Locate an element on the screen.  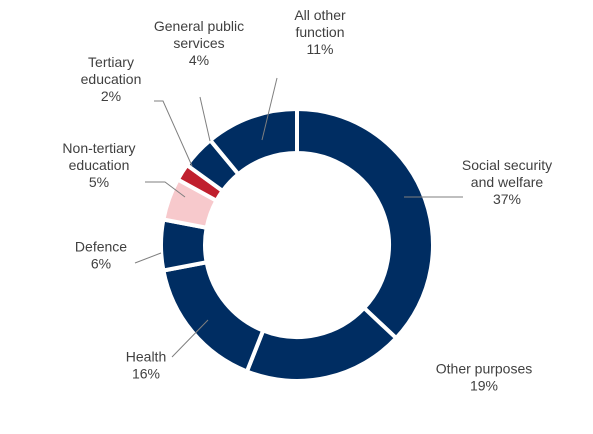
slice-label: Non-tertiary education 5% is located at coordinates (98, 165).